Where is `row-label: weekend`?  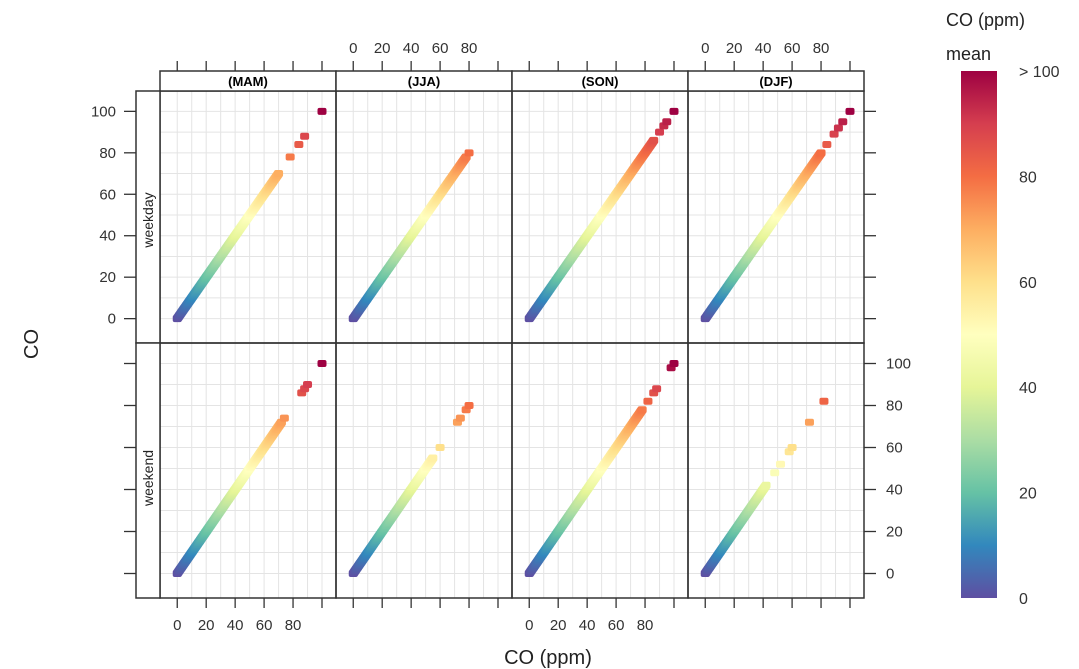 row-label: weekend is located at coordinates (148, 478).